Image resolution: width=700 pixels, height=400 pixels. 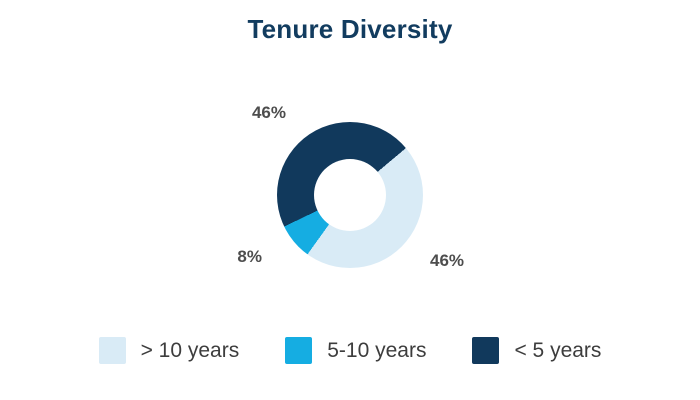 What do you see at coordinates (190, 350) in the screenshot?
I see `legend-label-gt-10-years: > 10 years` at bounding box center [190, 350].